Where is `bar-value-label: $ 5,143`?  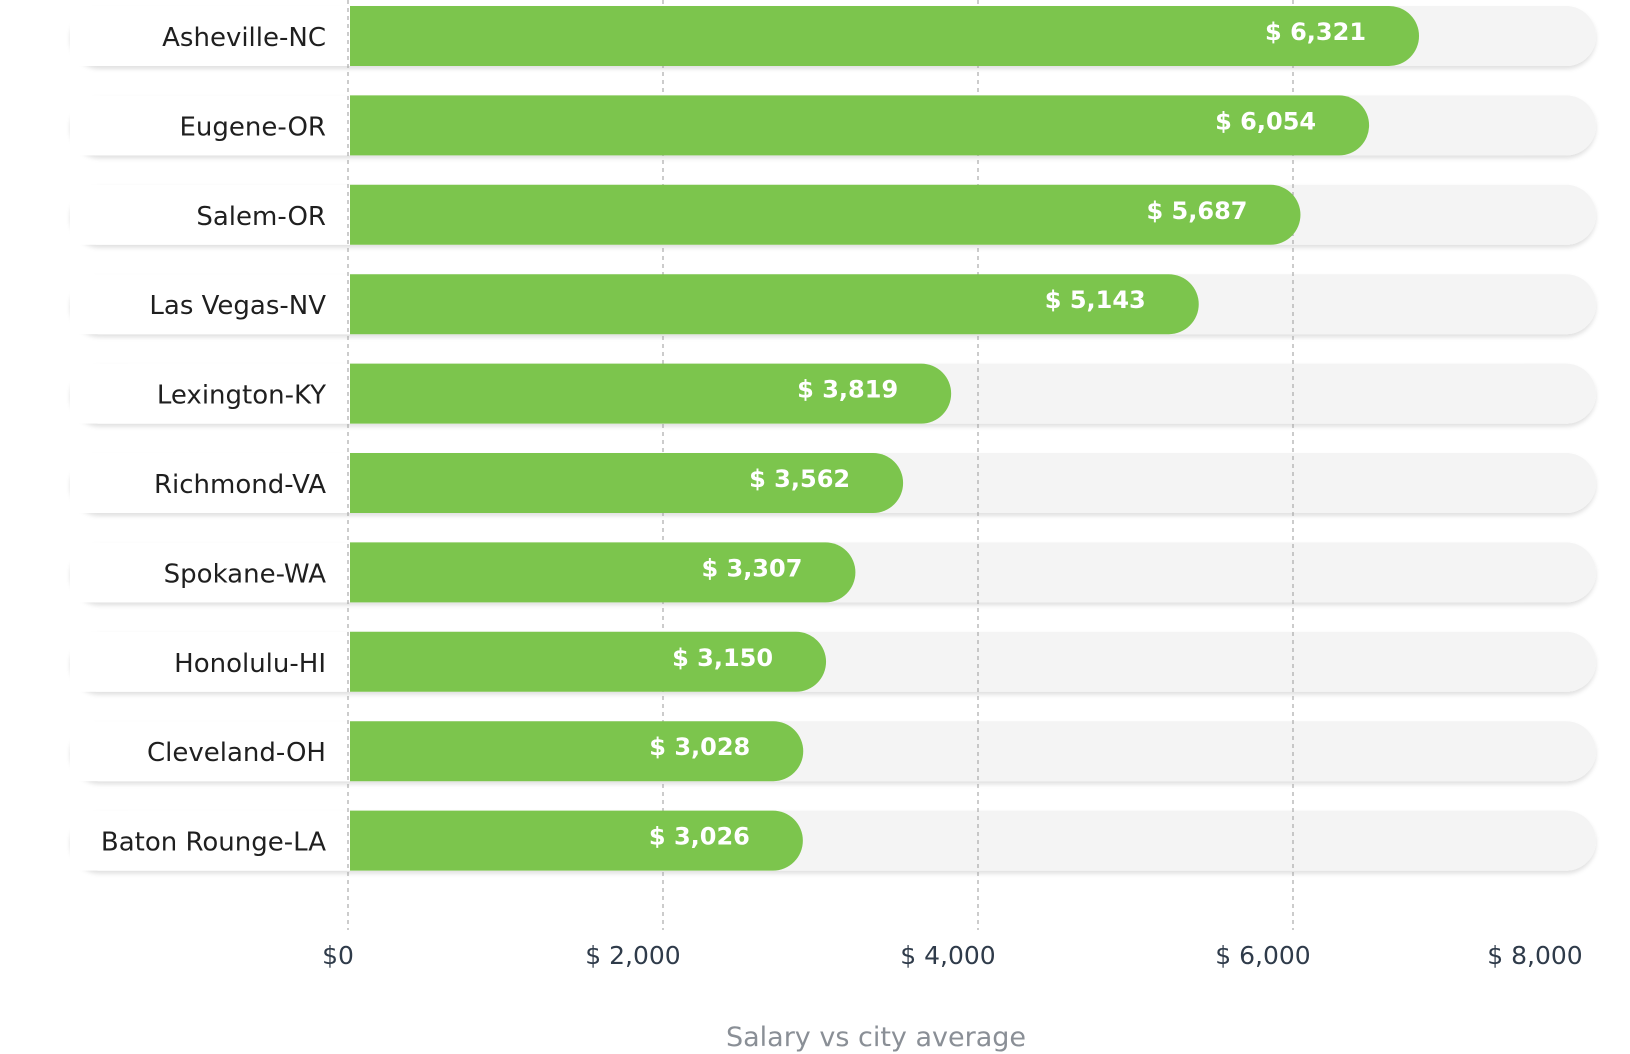 bar-value-label: $ 5,143 is located at coordinates (1095, 300).